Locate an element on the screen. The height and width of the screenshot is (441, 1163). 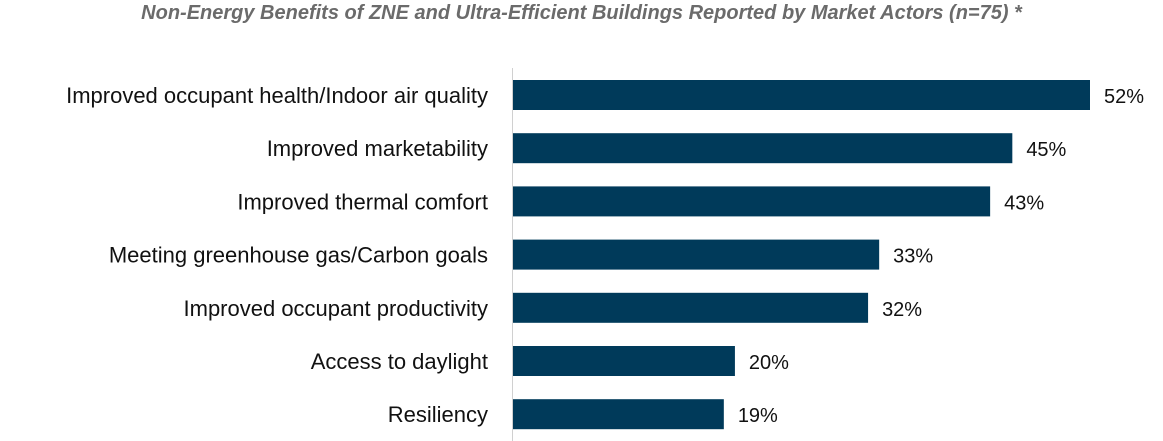
value-label: 20% is located at coordinates (769, 363).